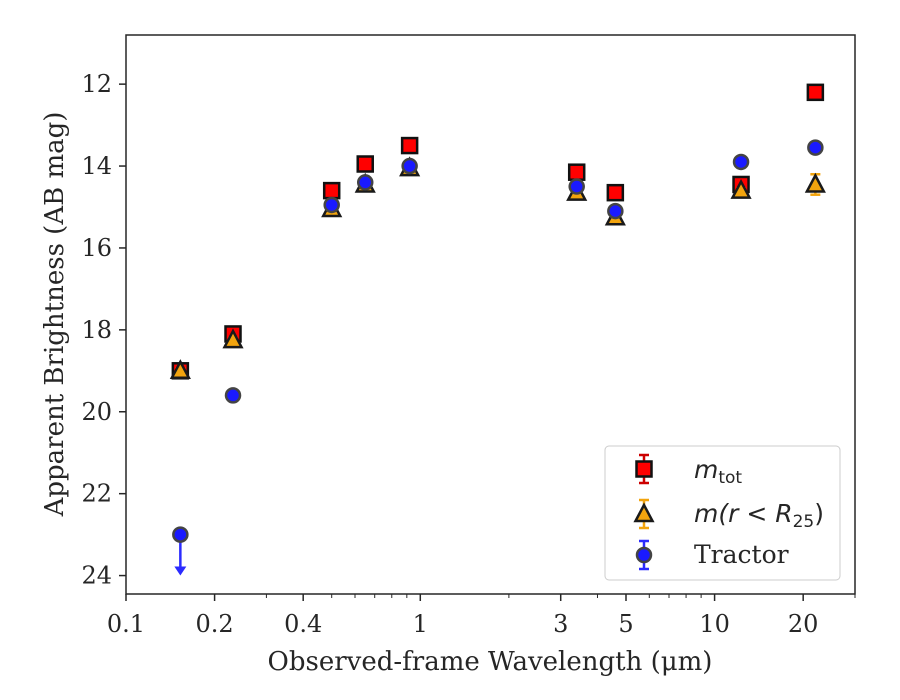  Describe the element at coordinates (96, 576) in the screenshot. I see `y-tick-label: 24` at that location.